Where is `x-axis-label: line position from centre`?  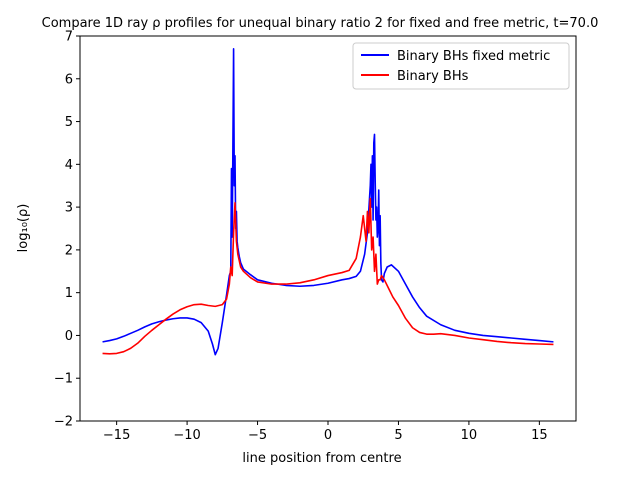
x-axis-label: line position from centre is located at coordinates (321, 458).